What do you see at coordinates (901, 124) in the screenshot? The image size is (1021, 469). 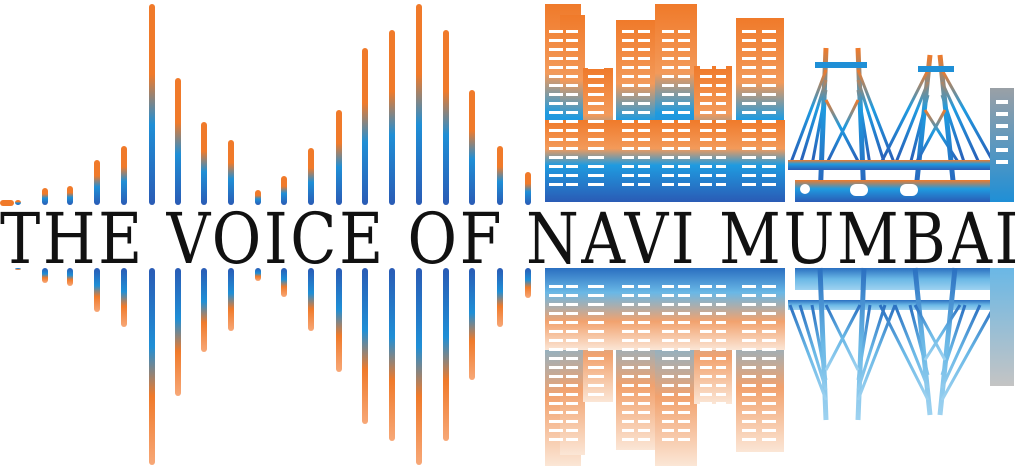 I see `cable-stayed-bridge-icon` at bounding box center [901, 124].